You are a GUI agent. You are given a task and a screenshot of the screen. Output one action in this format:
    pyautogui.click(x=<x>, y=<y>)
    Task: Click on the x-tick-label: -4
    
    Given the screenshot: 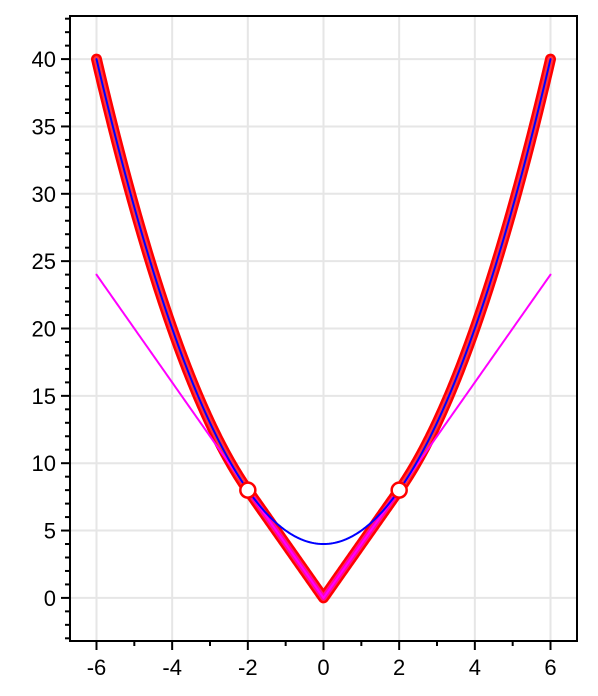 What is the action you would take?
    pyautogui.click(x=172, y=667)
    